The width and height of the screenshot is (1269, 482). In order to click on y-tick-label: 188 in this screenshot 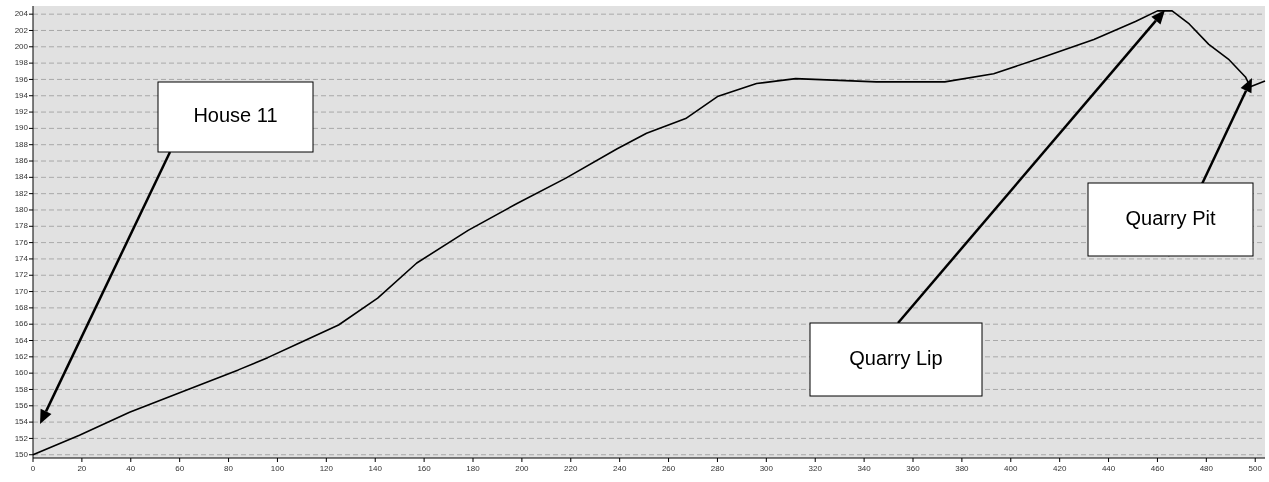, I will do `click(21, 144)`.